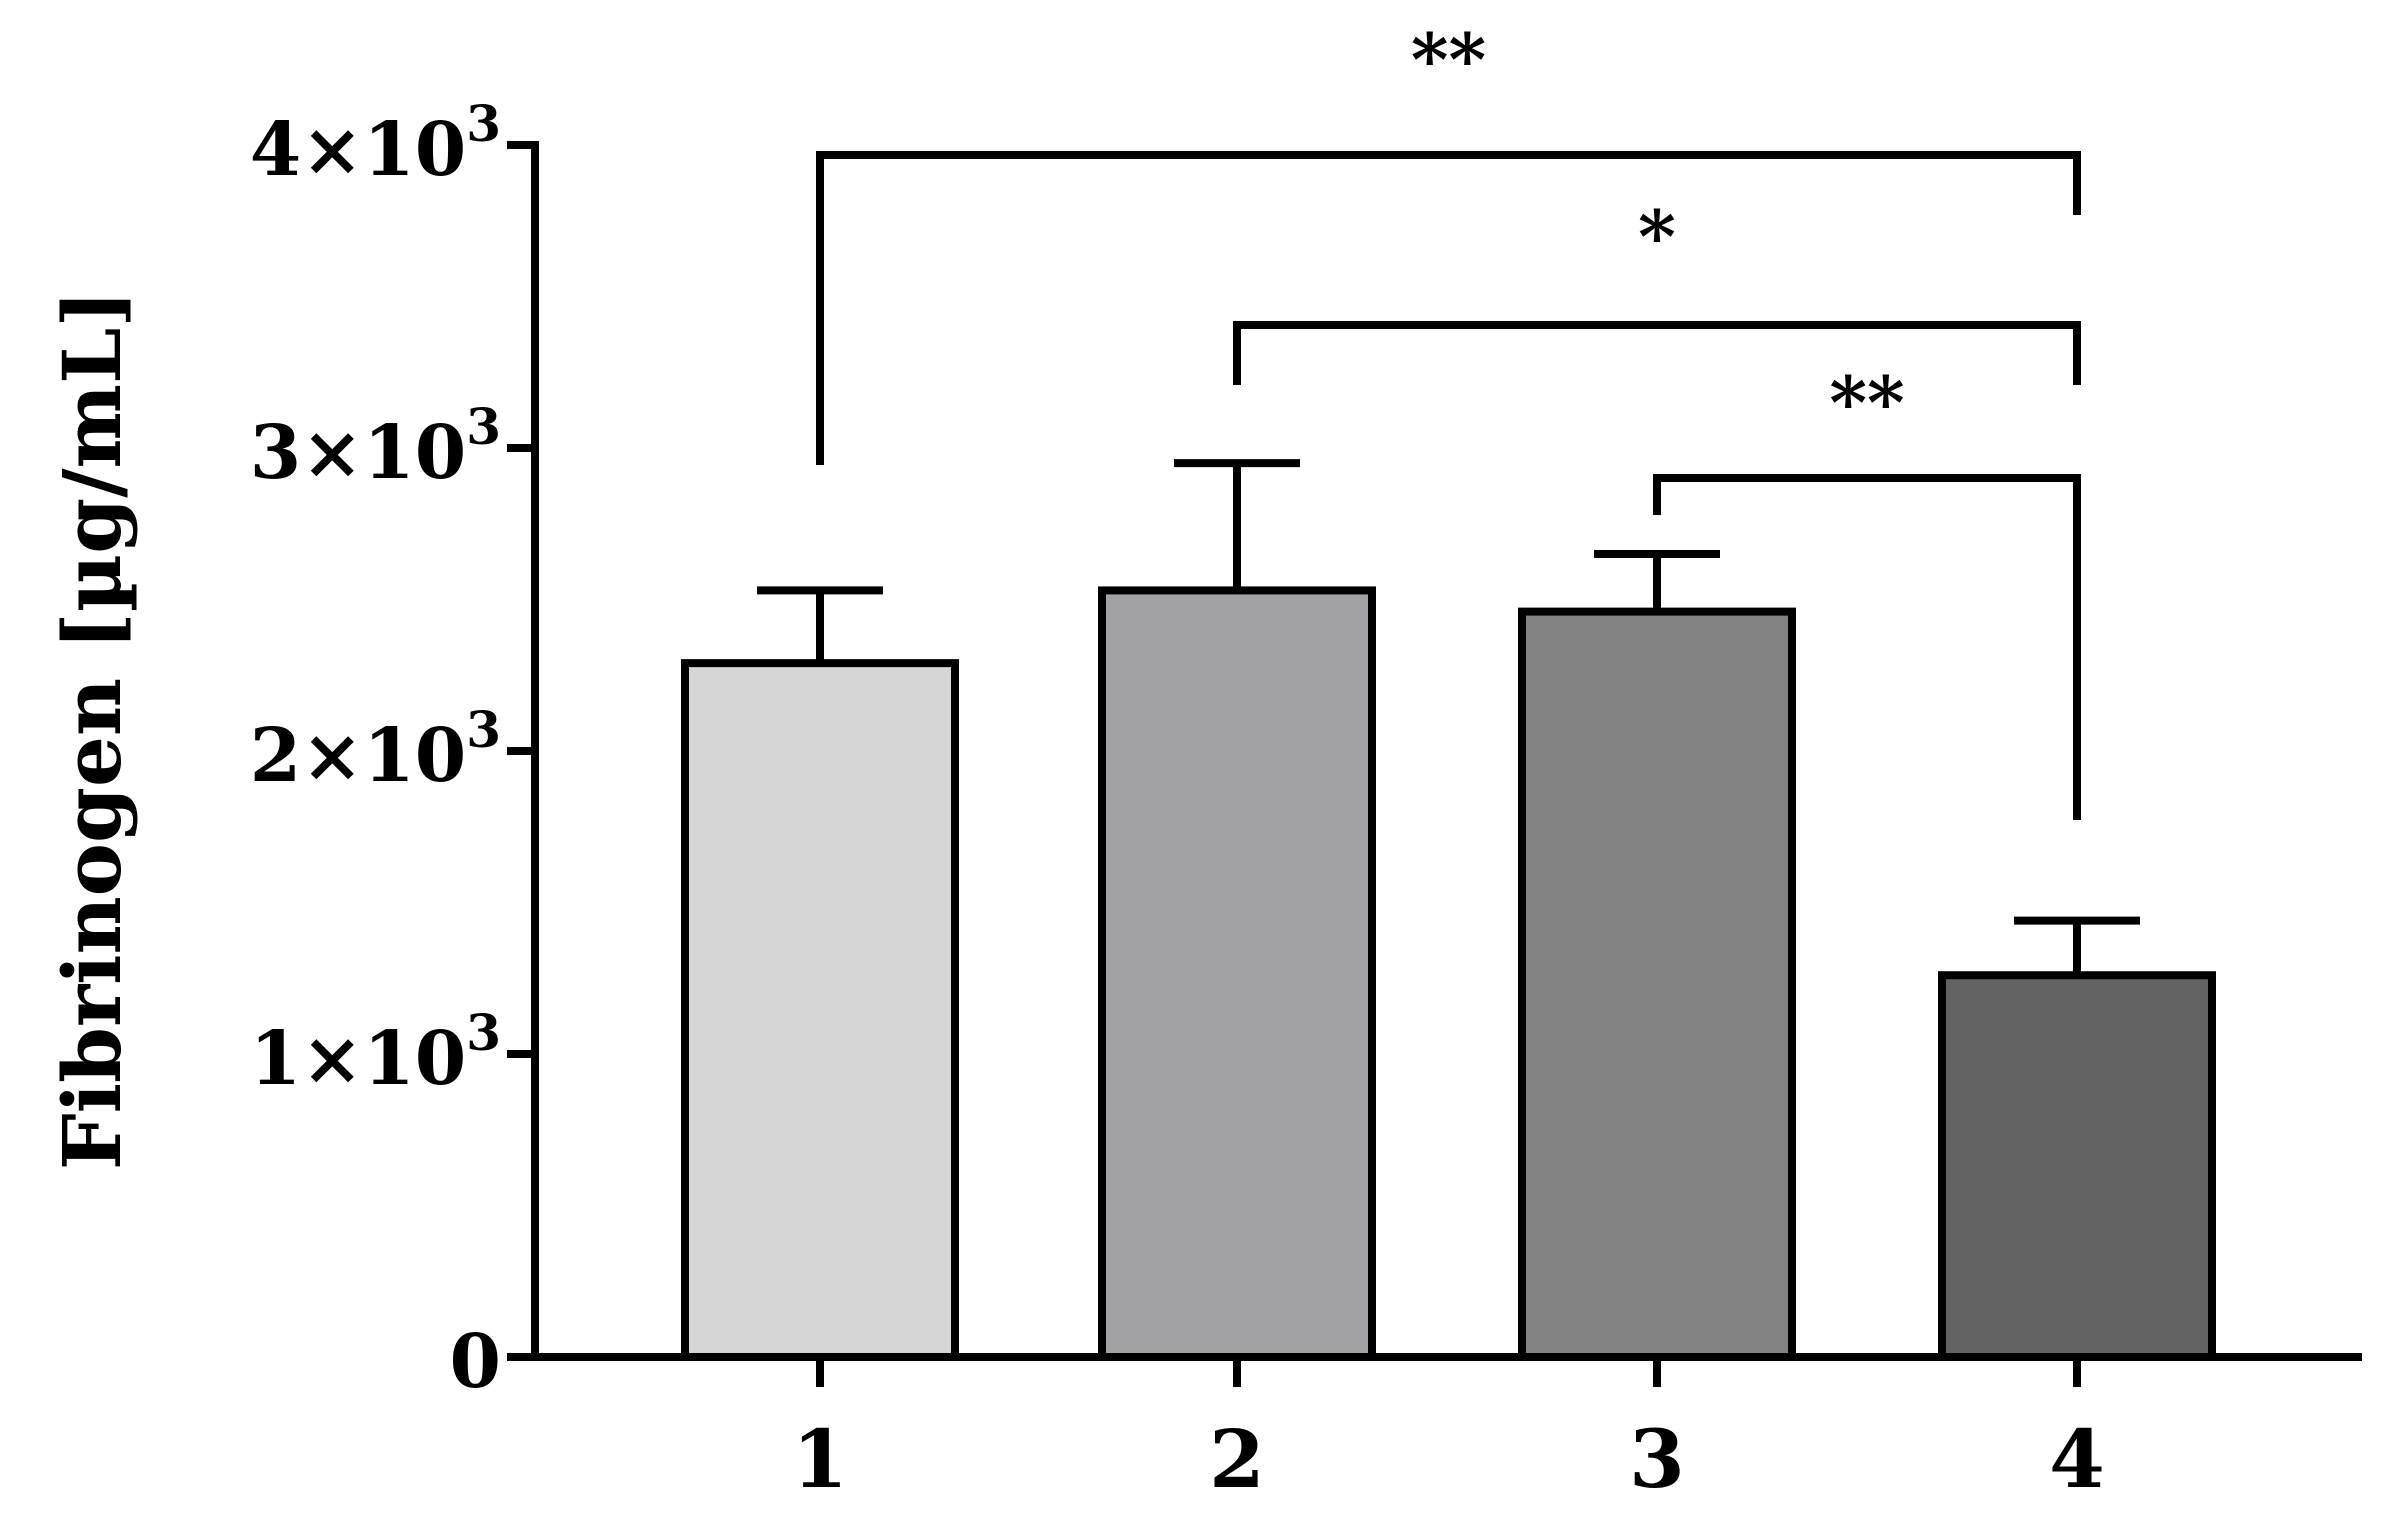  What do you see at coordinates (1237, 1459) in the screenshot?
I see `x-tick-label: 2` at bounding box center [1237, 1459].